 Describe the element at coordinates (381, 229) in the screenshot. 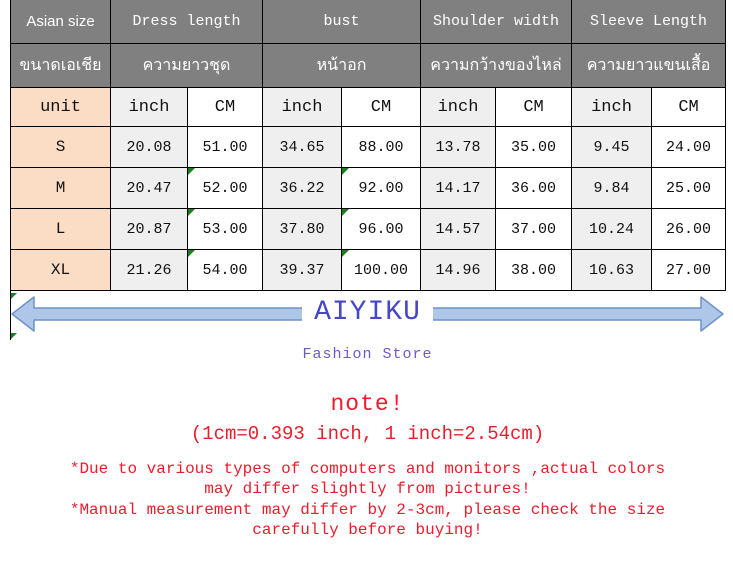

I see `value-cell: 96.00` at that location.